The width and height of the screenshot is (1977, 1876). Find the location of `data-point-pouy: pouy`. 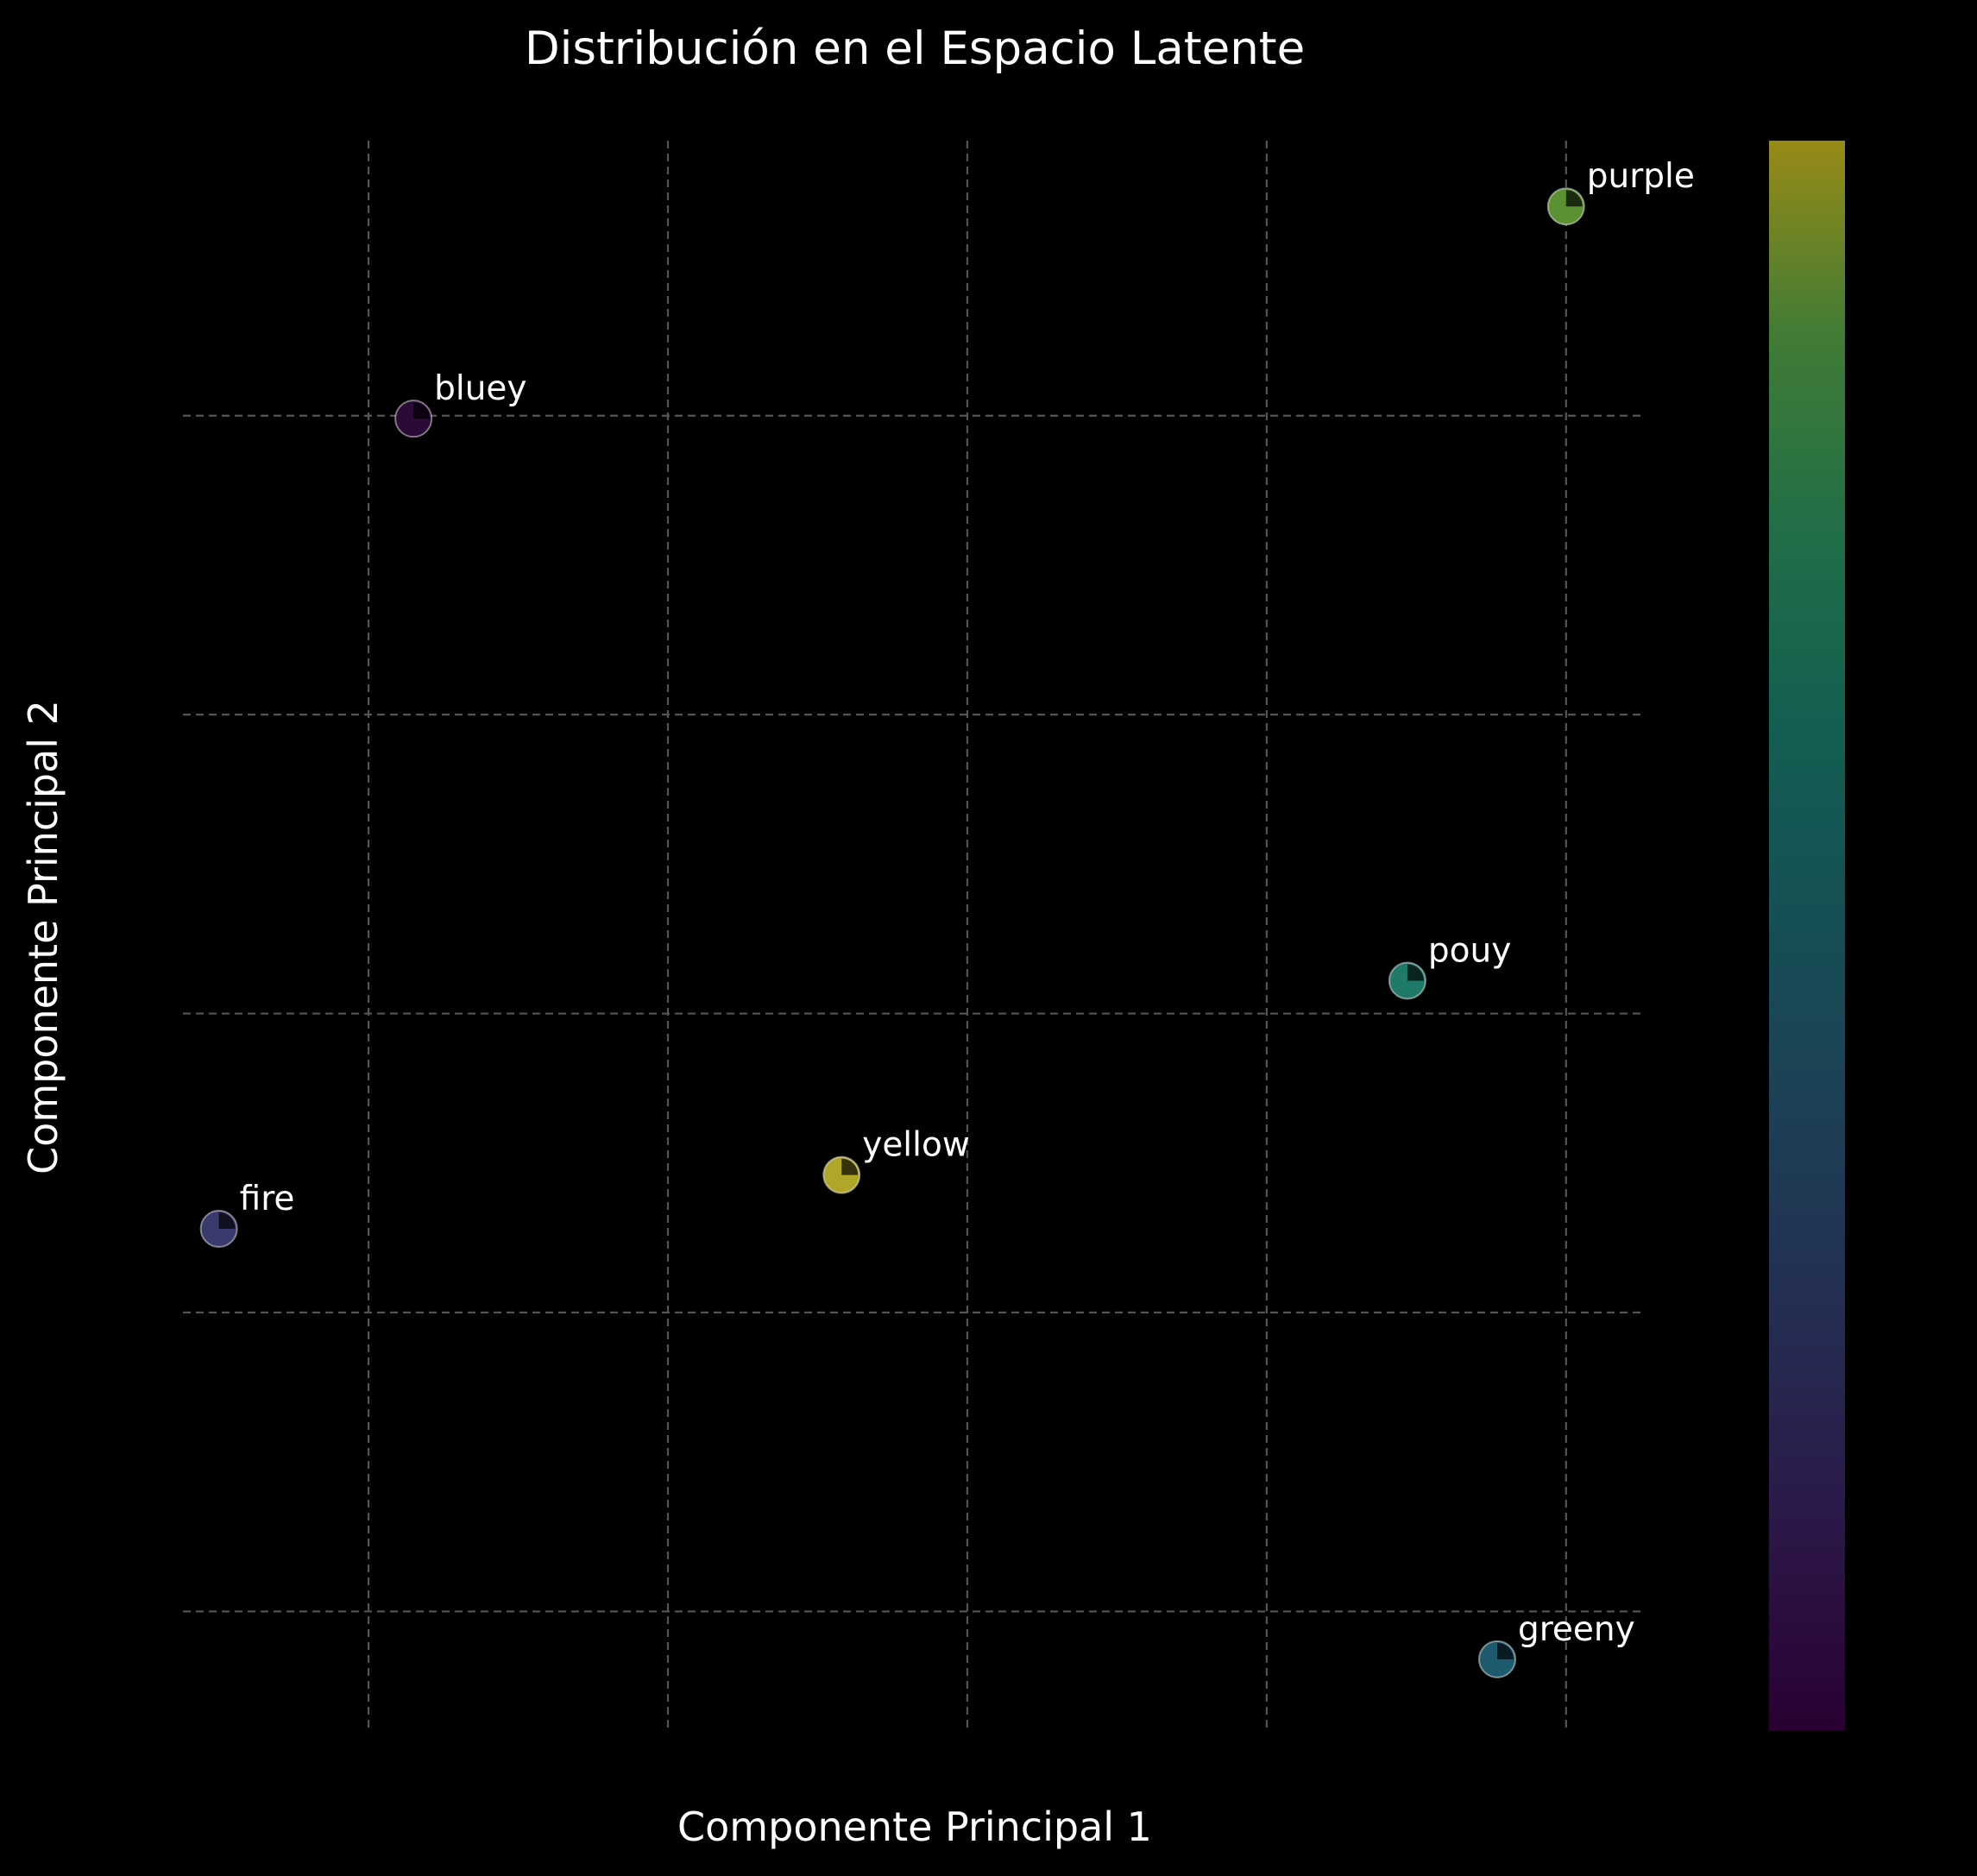

data-point-pouy: pouy is located at coordinates (1449, 965).